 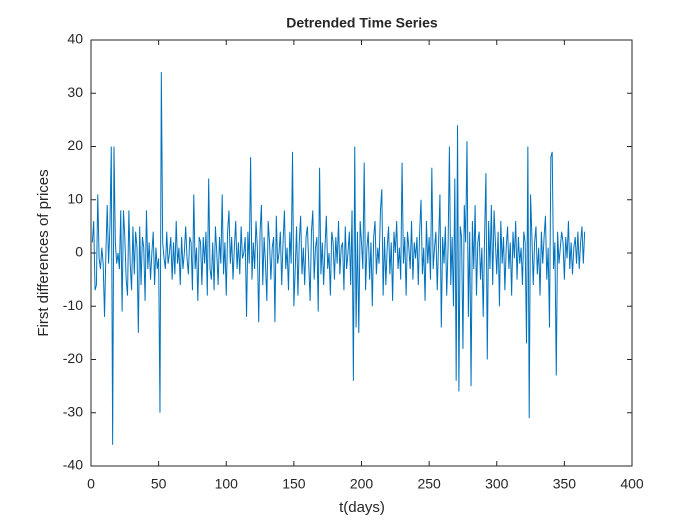 I want to click on y-tick-label: 20, so click(x=75, y=145).